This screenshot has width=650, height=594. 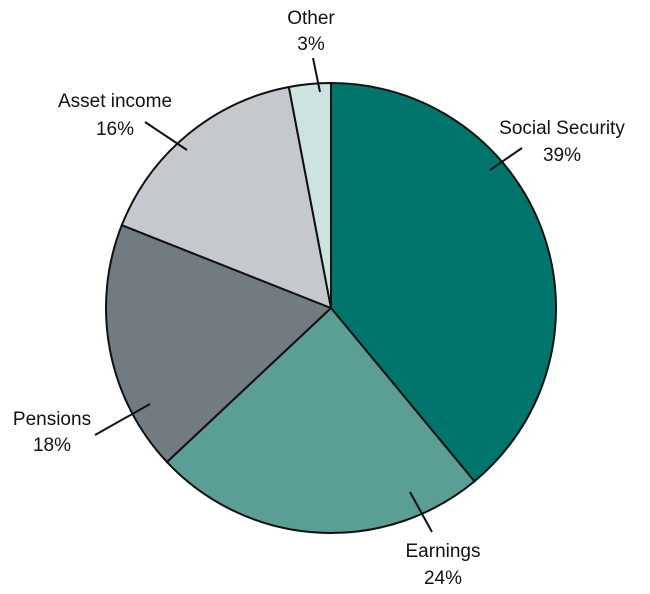 I want to click on leader-line-earnings, so click(x=421, y=512).